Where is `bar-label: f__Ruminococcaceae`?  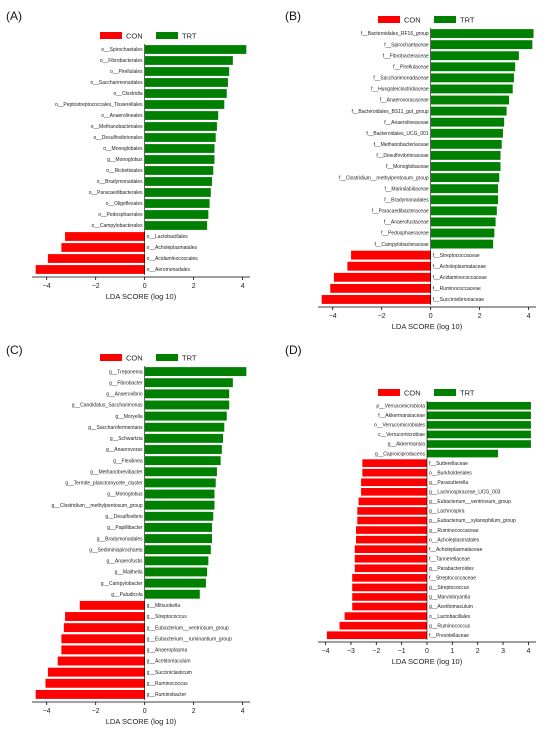
bar-label: f__Ruminococcaceae is located at coordinates (457, 289).